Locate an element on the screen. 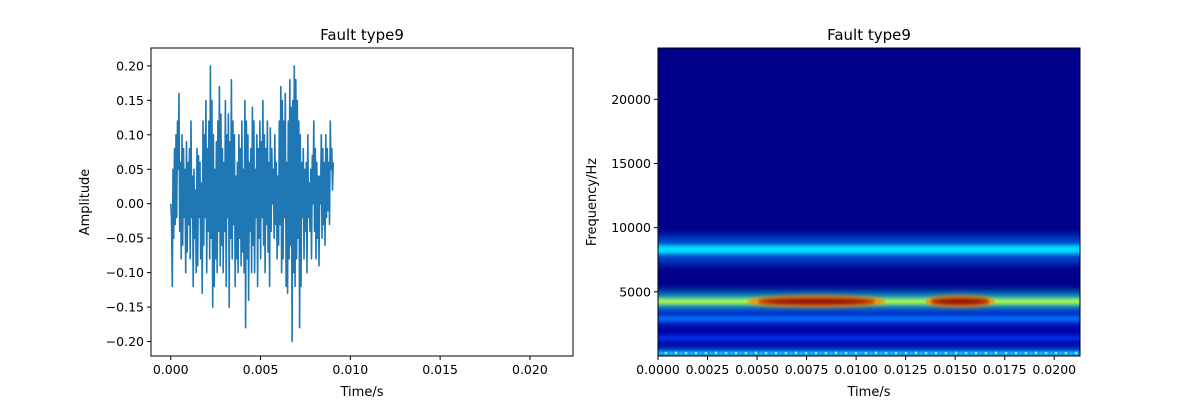 The width and height of the screenshot is (1200, 400). right-chart-title: Fault type9 is located at coordinates (869, 35).